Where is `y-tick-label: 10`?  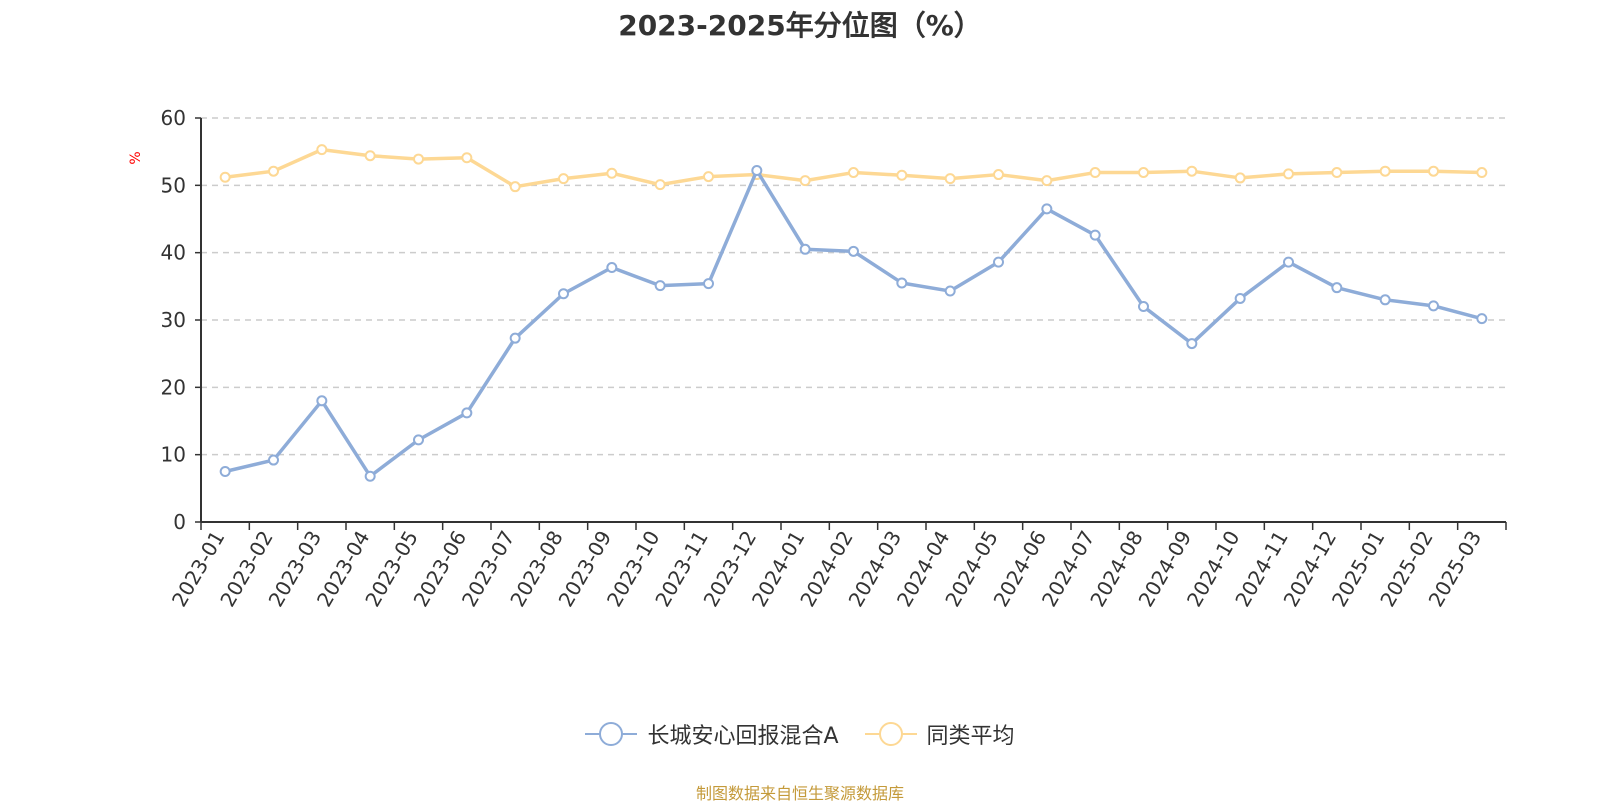
y-tick-label: 10 is located at coordinates (173, 455).